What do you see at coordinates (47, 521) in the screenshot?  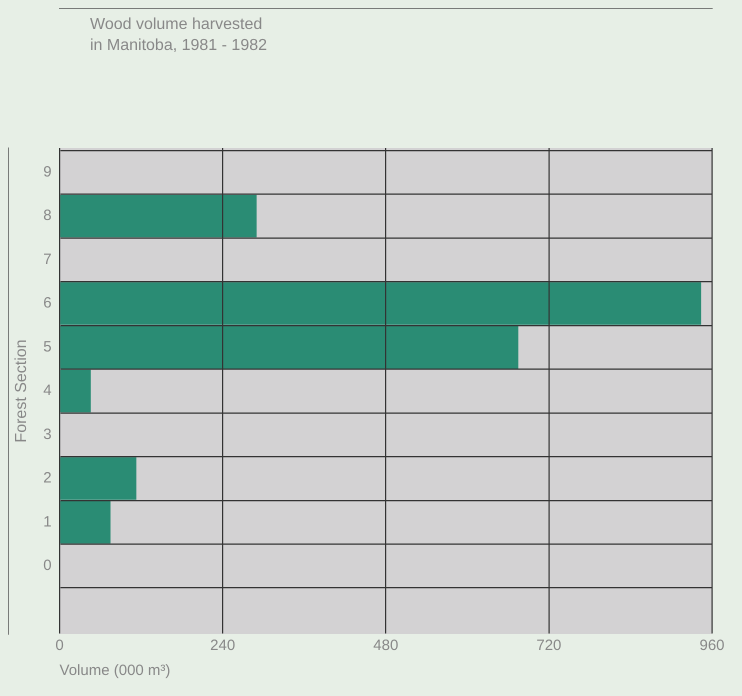 I see `y-tick-label: 1` at bounding box center [47, 521].